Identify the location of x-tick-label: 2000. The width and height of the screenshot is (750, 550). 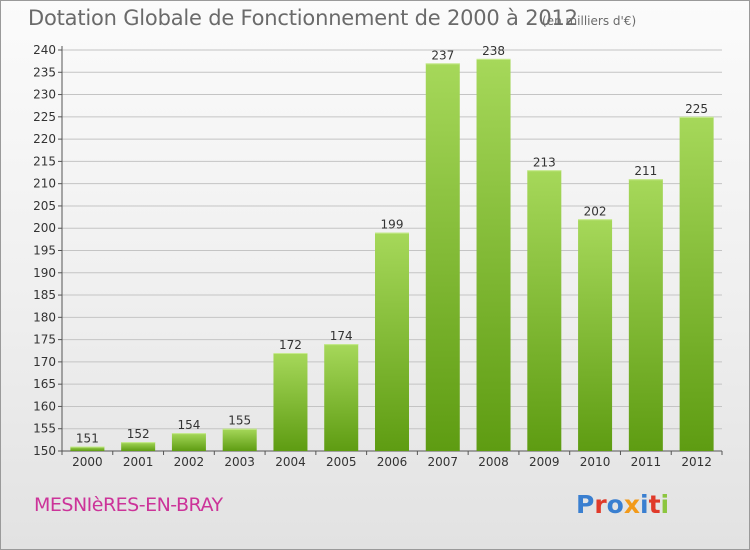
(87, 462).